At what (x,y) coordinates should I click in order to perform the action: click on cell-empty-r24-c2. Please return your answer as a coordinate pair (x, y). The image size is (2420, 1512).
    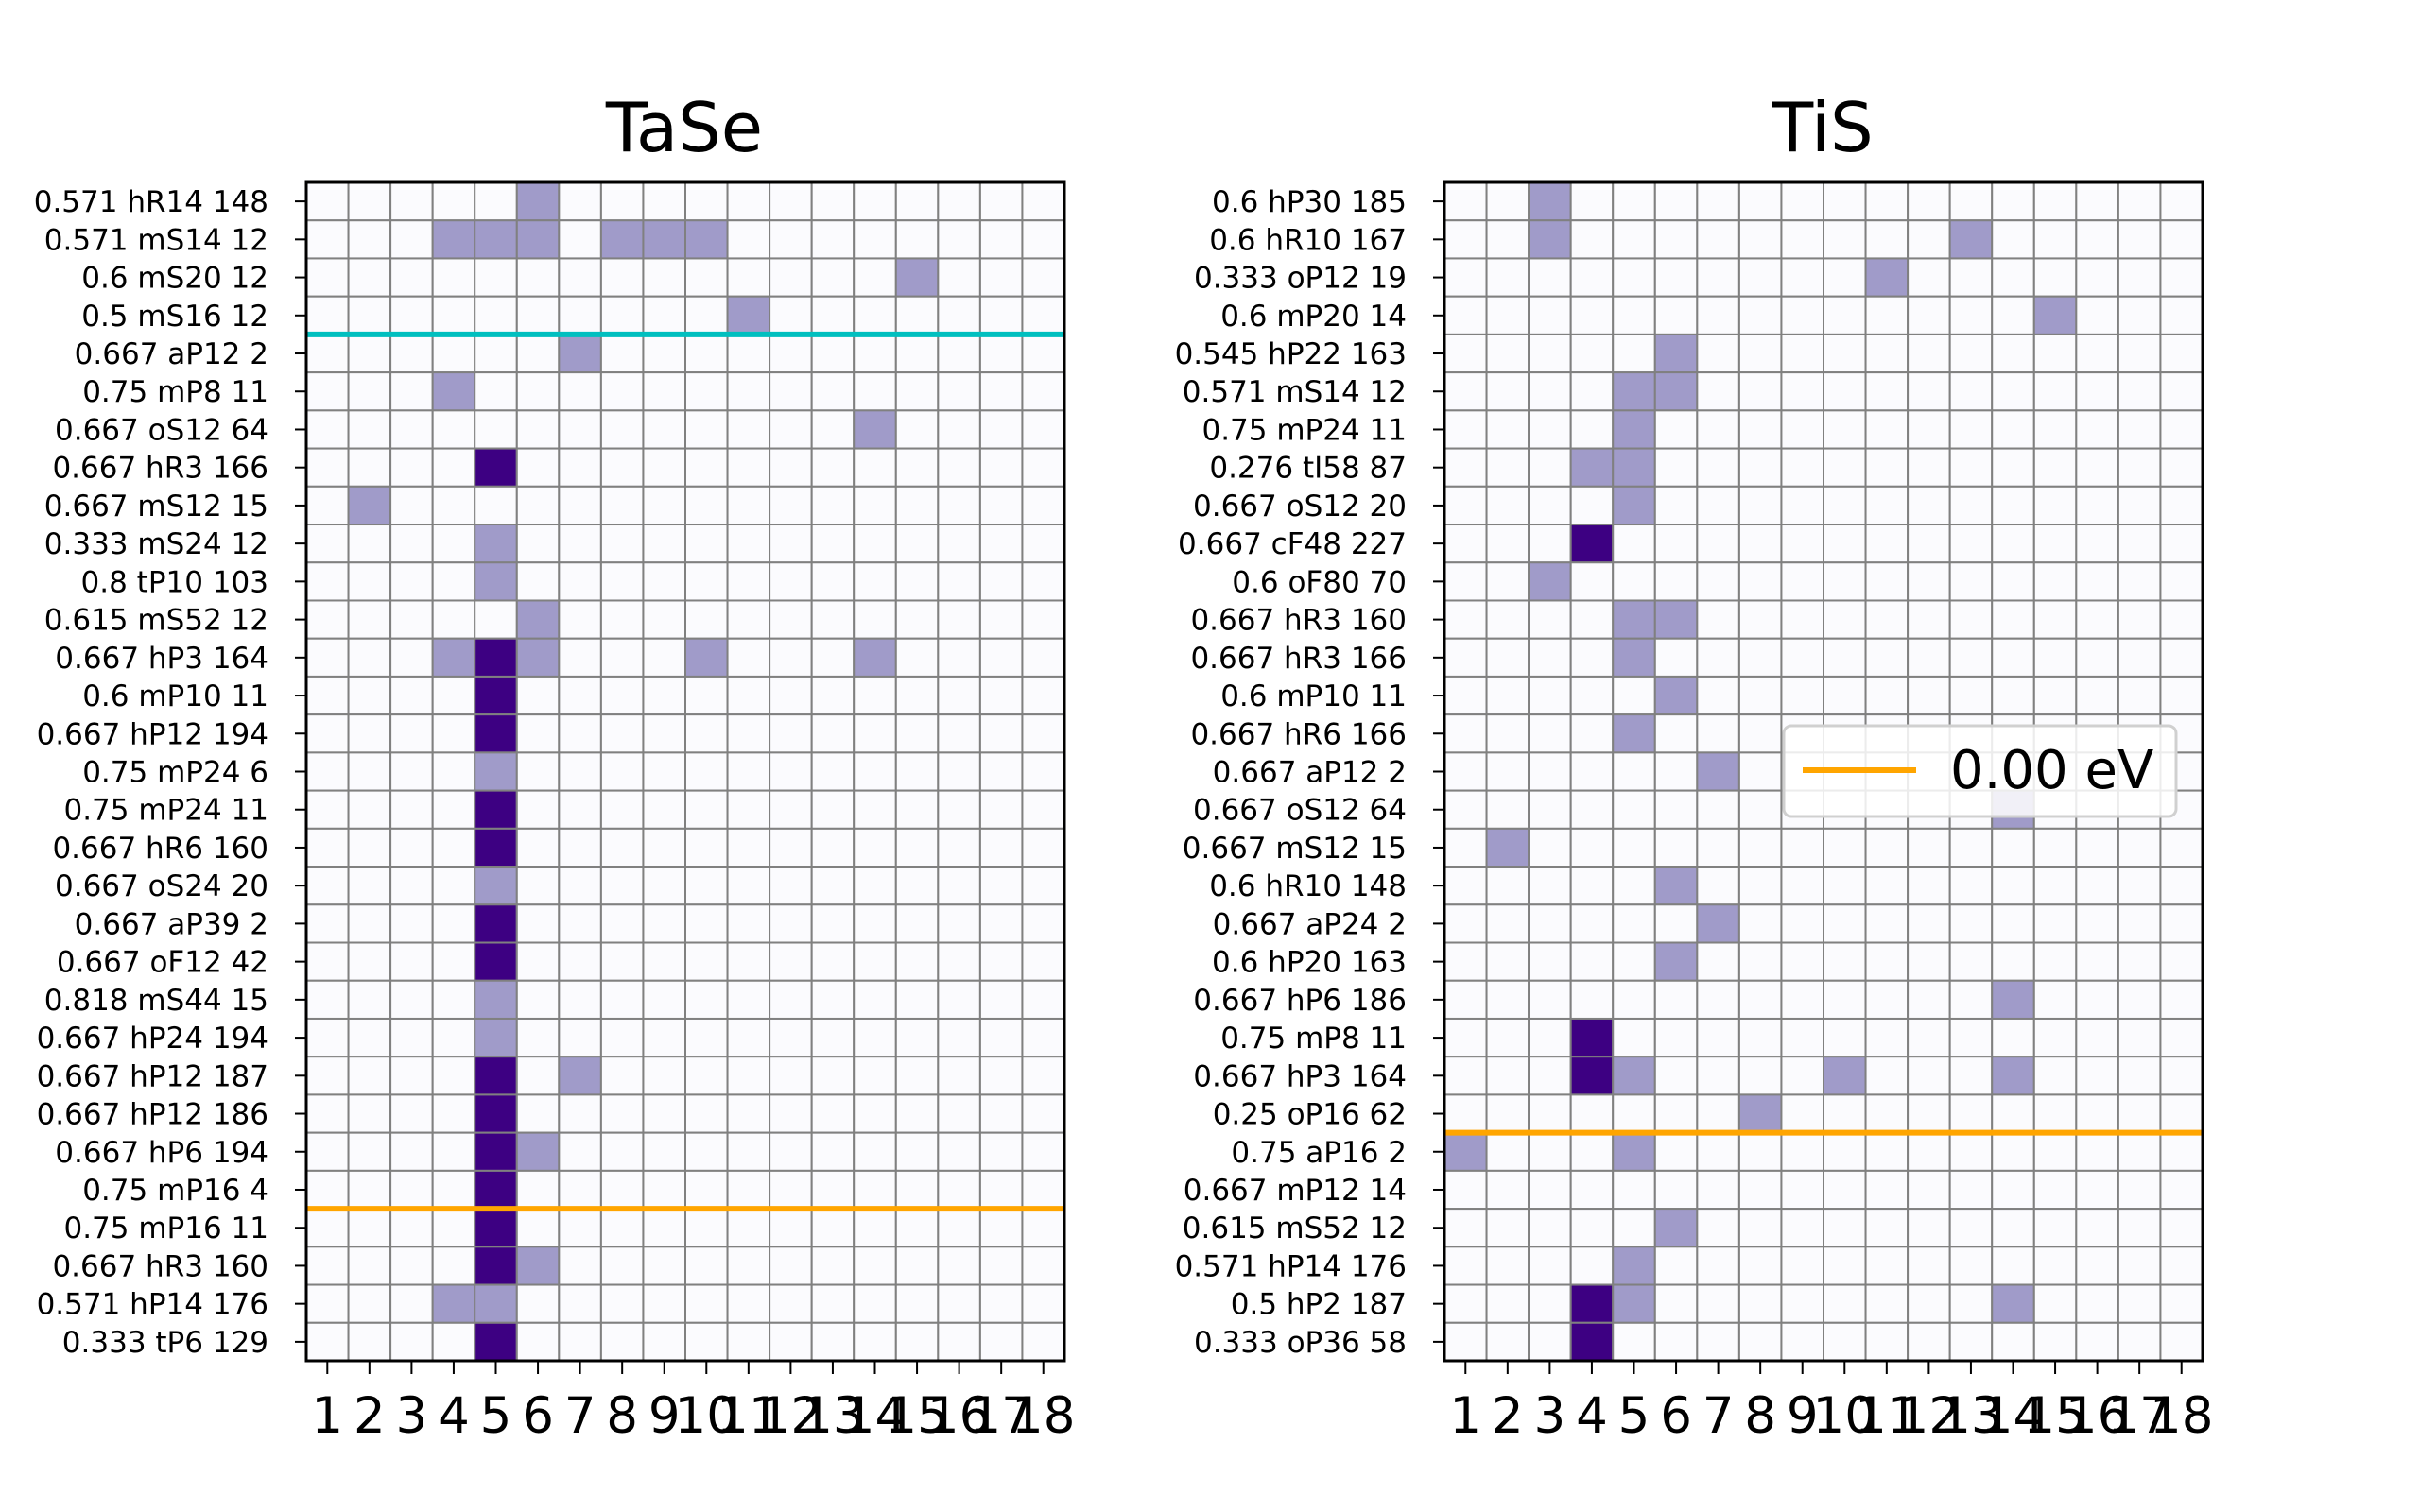
    Looking at the image, I should click on (1507, 1113).